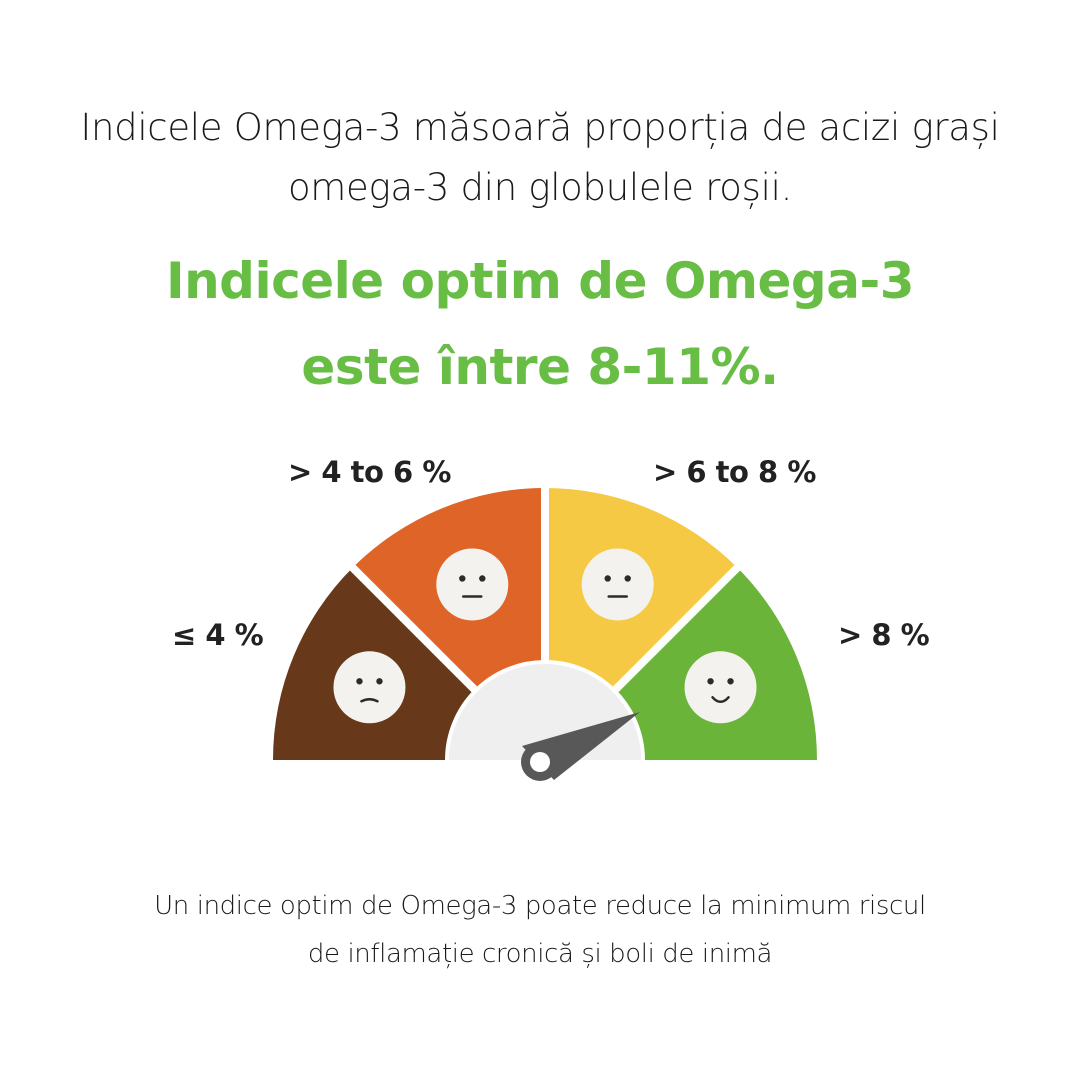 The width and height of the screenshot is (1080, 1080). Describe the element at coordinates (720, 687) in the screenshot. I see `happy-face-icon` at that location.